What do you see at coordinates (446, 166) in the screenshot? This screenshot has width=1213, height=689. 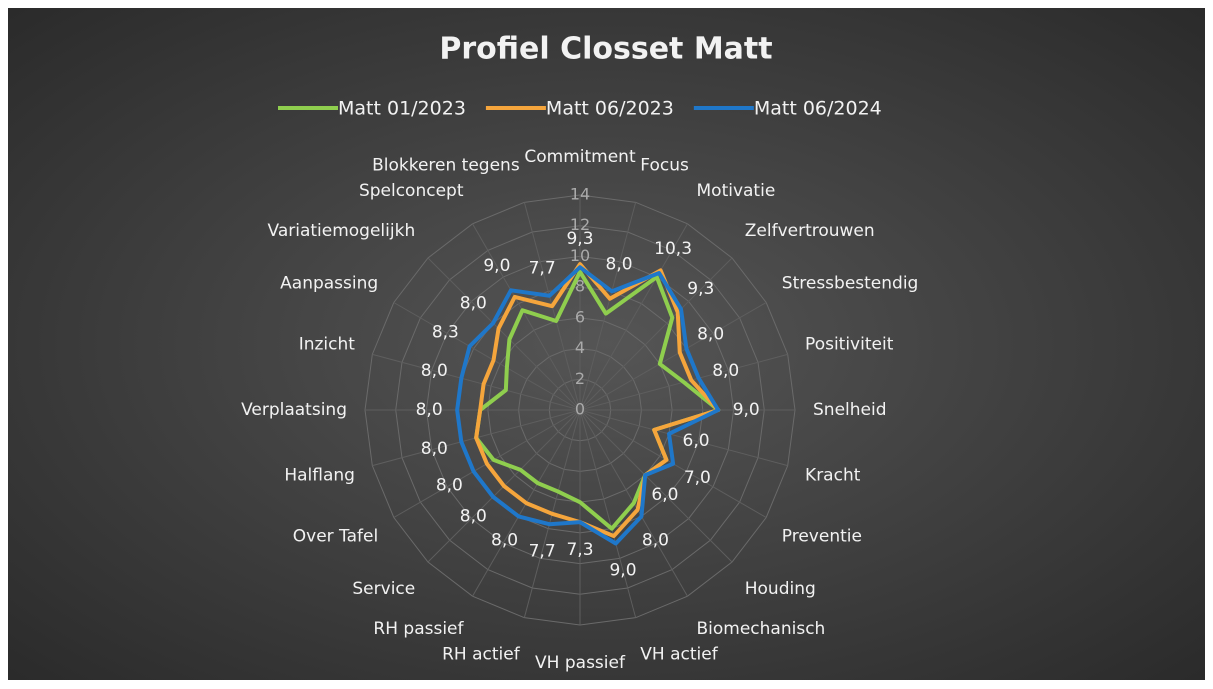 I see `category-label: Blokkeren tegens` at bounding box center [446, 166].